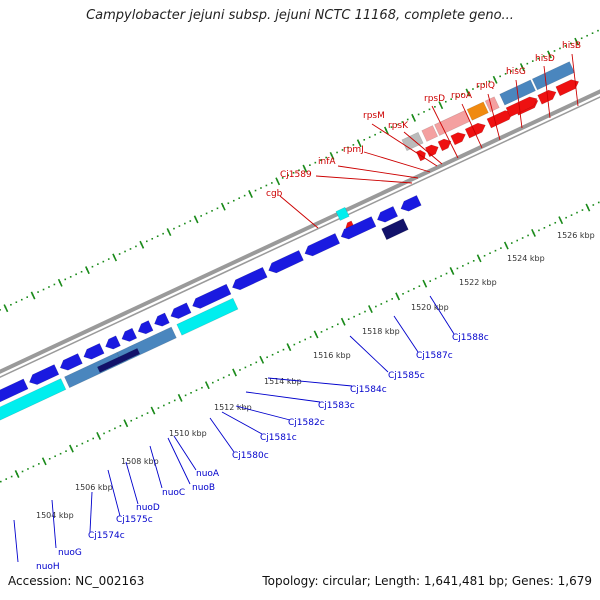  I want to click on scale-label: 1518 kbp, so click(381, 331).